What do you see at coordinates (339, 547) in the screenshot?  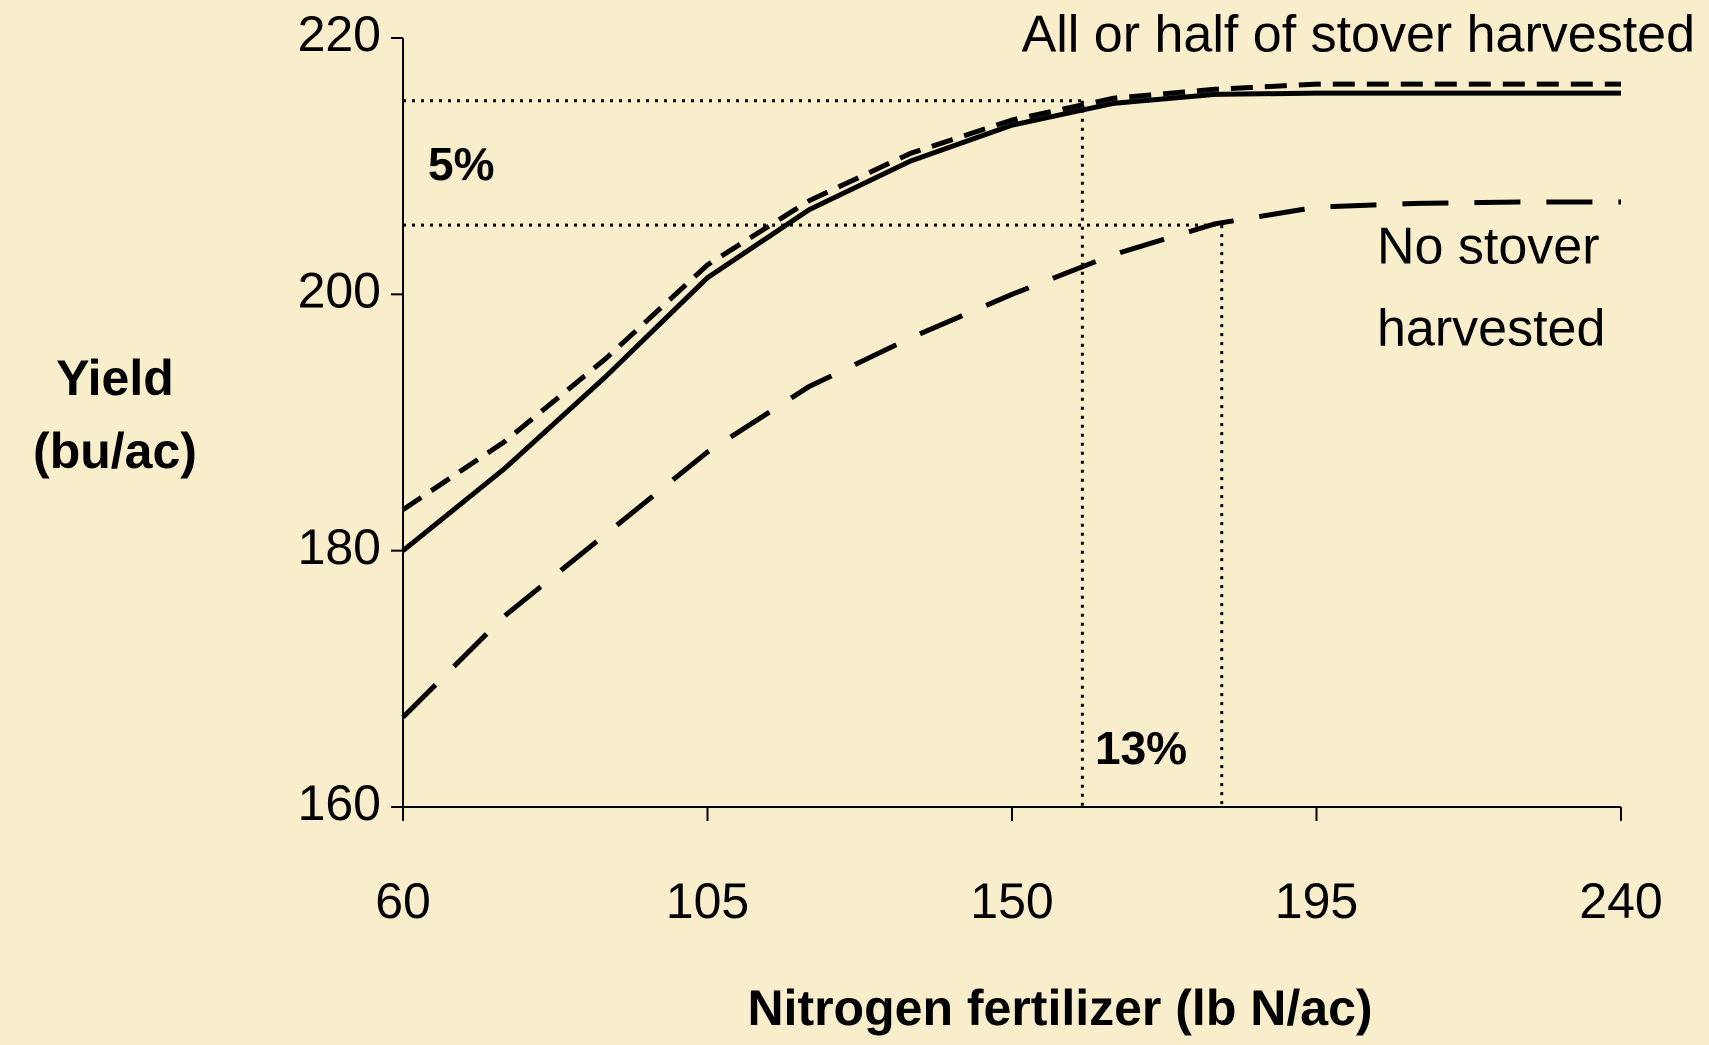 I see `y-tick-label: 180` at bounding box center [339, 547].